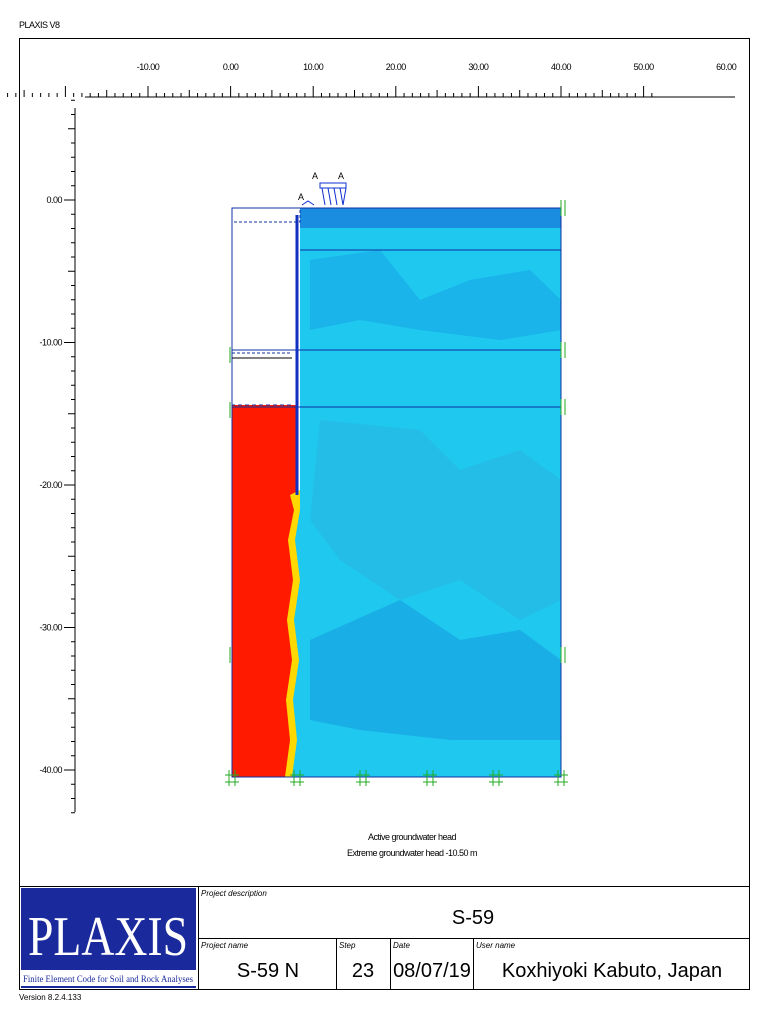 This screenshot has height=1024, width=768. What do you see at coordinates (430, 218) in the screenshot?
I see `top-layer` at bounding box center [430, 218].